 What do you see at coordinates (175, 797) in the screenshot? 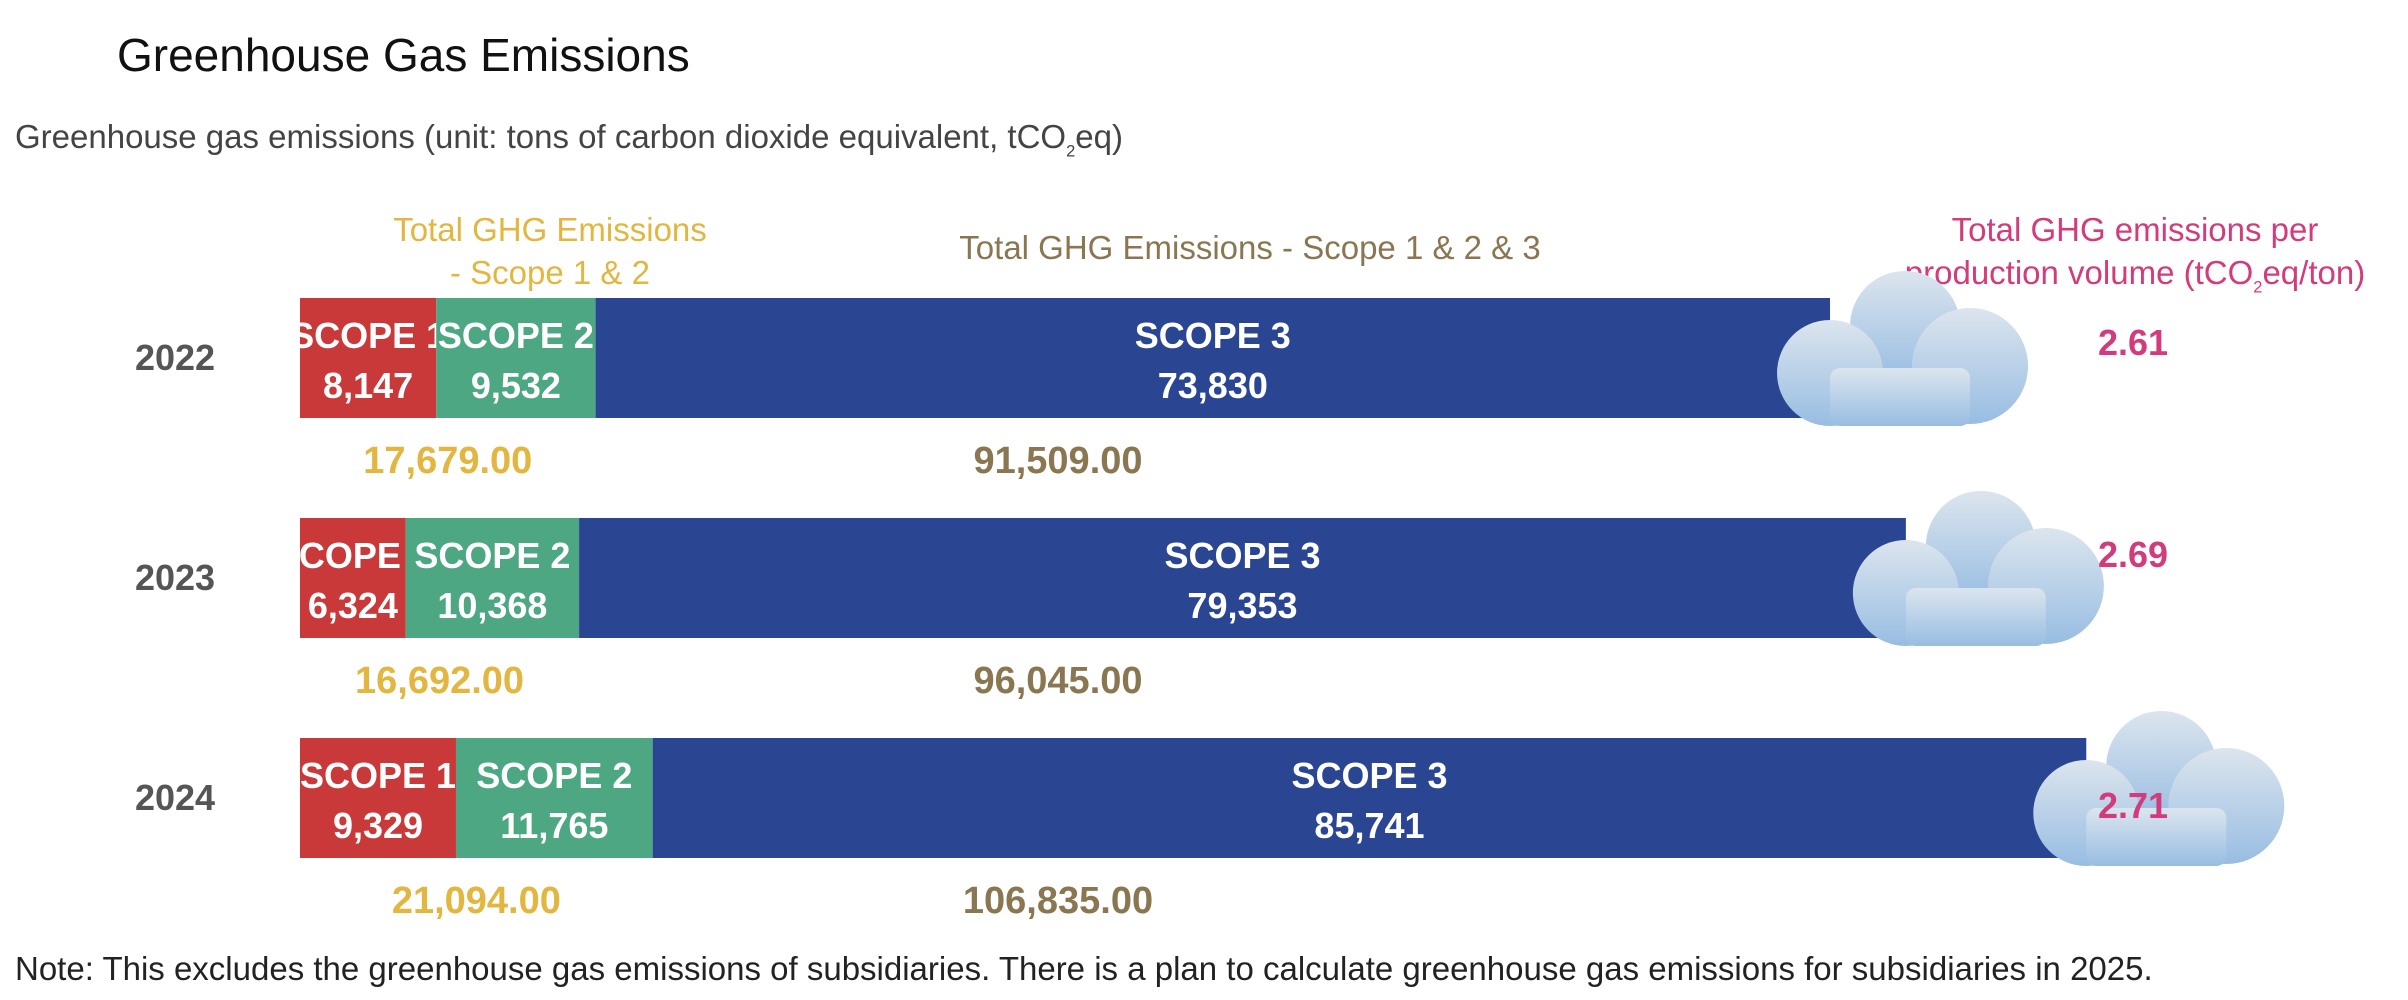
I see `year-label: 2024` at bounding box center [175, 797].